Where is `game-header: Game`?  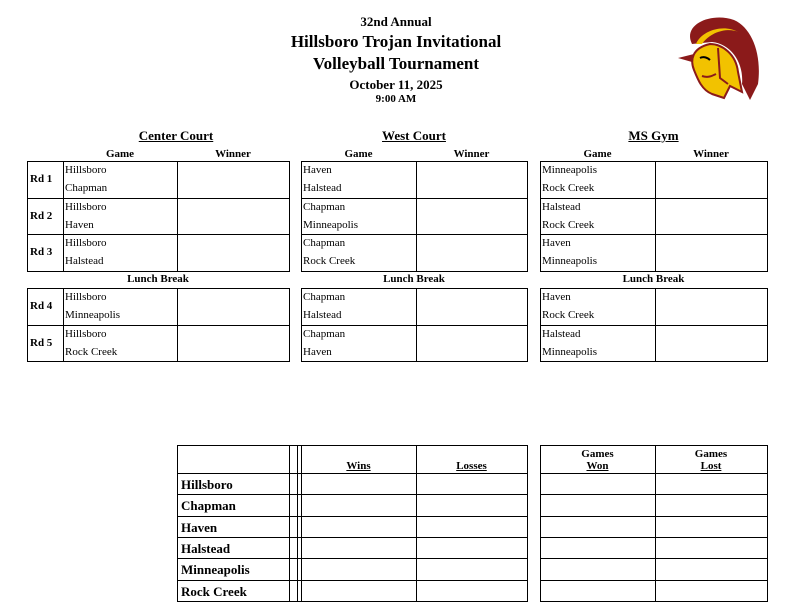 game-header: Game is located at coordinates (597, 154).